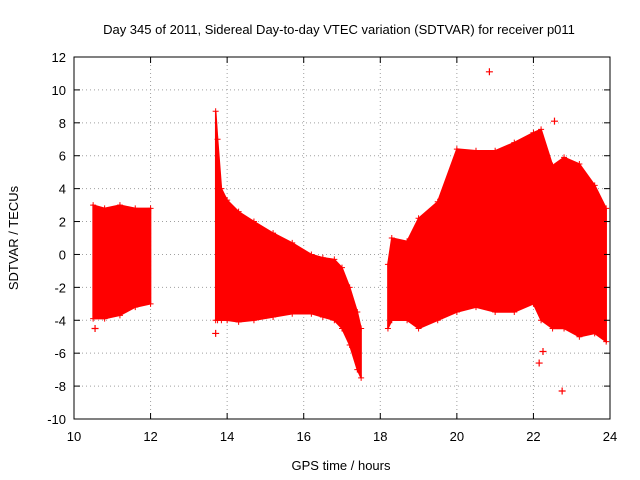 This screenshot has height=480, width=640. I want to click on y-tick-label: 8, so click(62, 123).